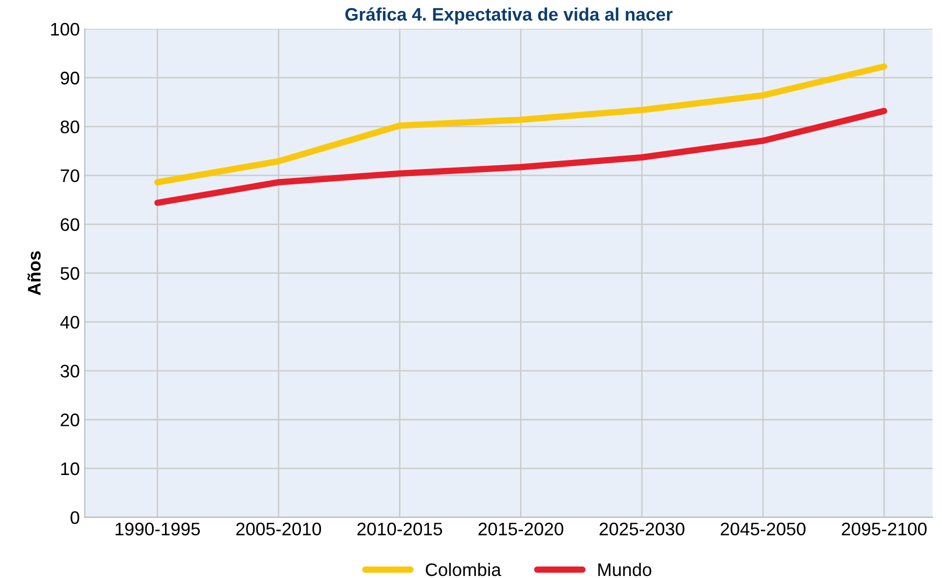  What do you see at coordinates (70, 469) in the screenshot?
I see `y-tick-label: 10` at bounding box center [70, 469].